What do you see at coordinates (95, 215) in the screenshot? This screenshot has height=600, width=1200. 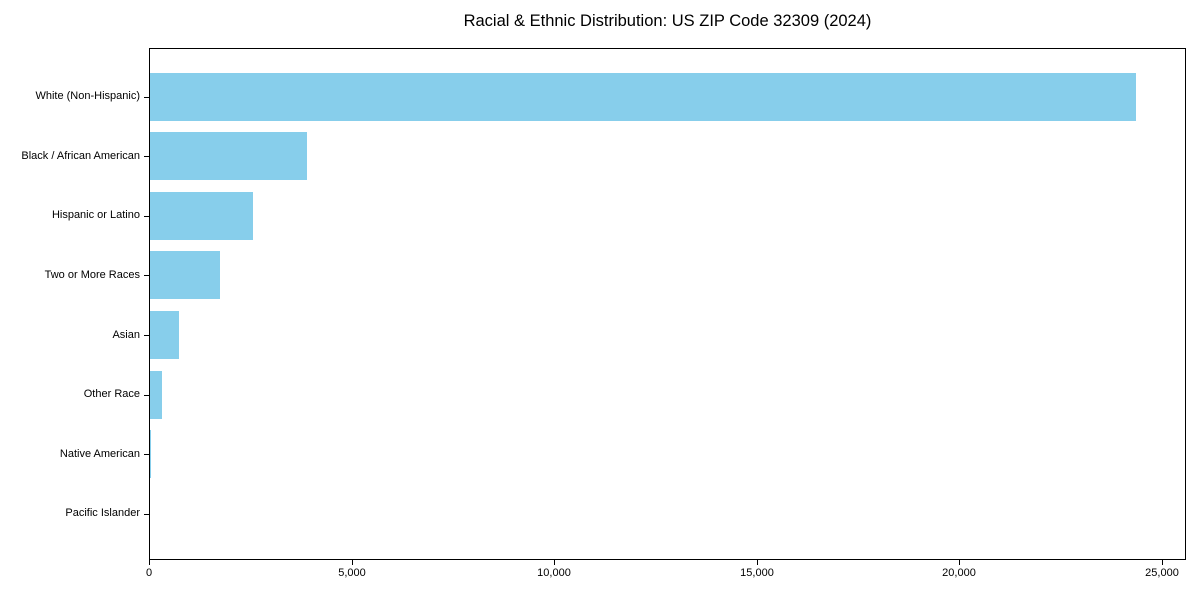 I see `y-axis-label: Hispanic or Latino` at bounding box center [95, 215].